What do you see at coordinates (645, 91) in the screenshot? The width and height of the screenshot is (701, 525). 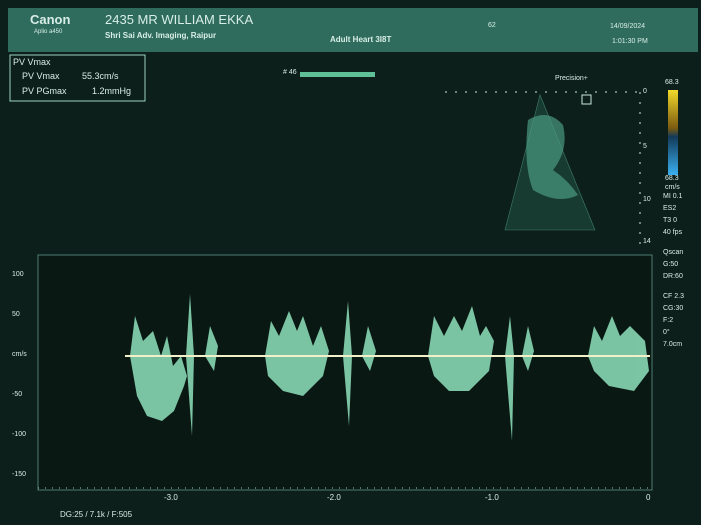 I see `depth-label: 0` at bounding box center [645, 91].